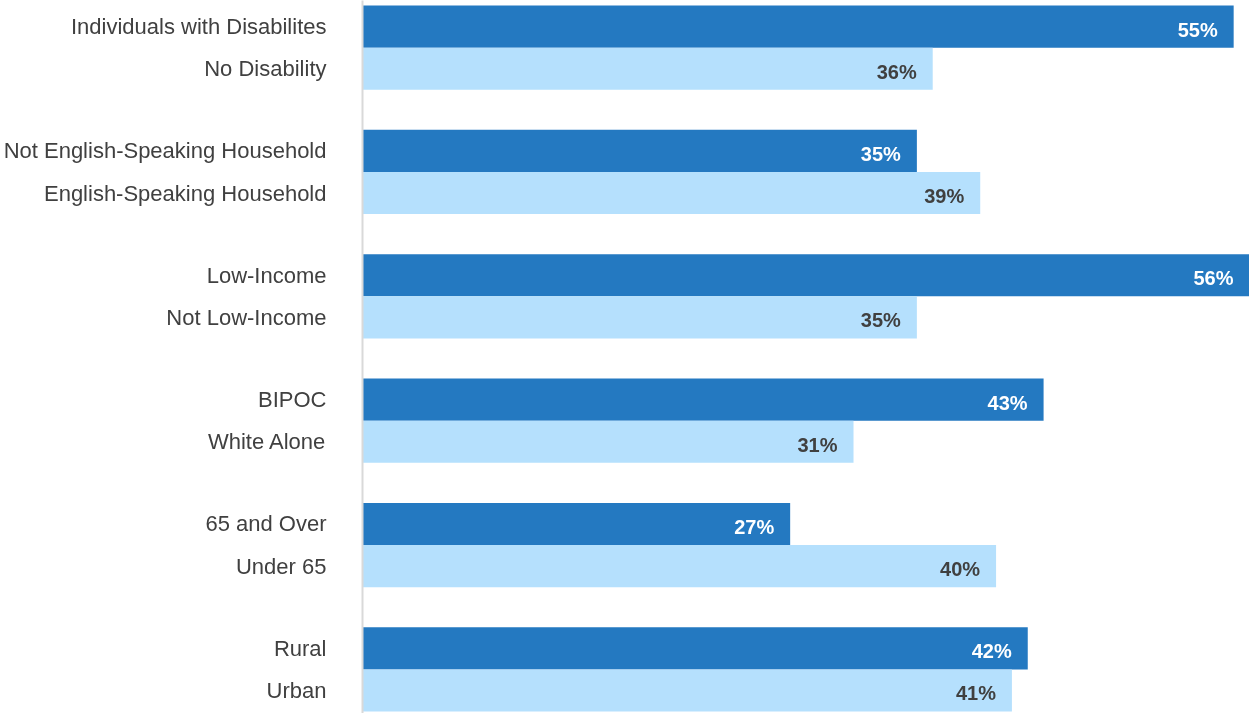 The image size is (1249, 713). What do you see at coordinates (265, 69) in the screenshot?
I see `y-tick-label: No Disability` at bounding box center [265, 69].